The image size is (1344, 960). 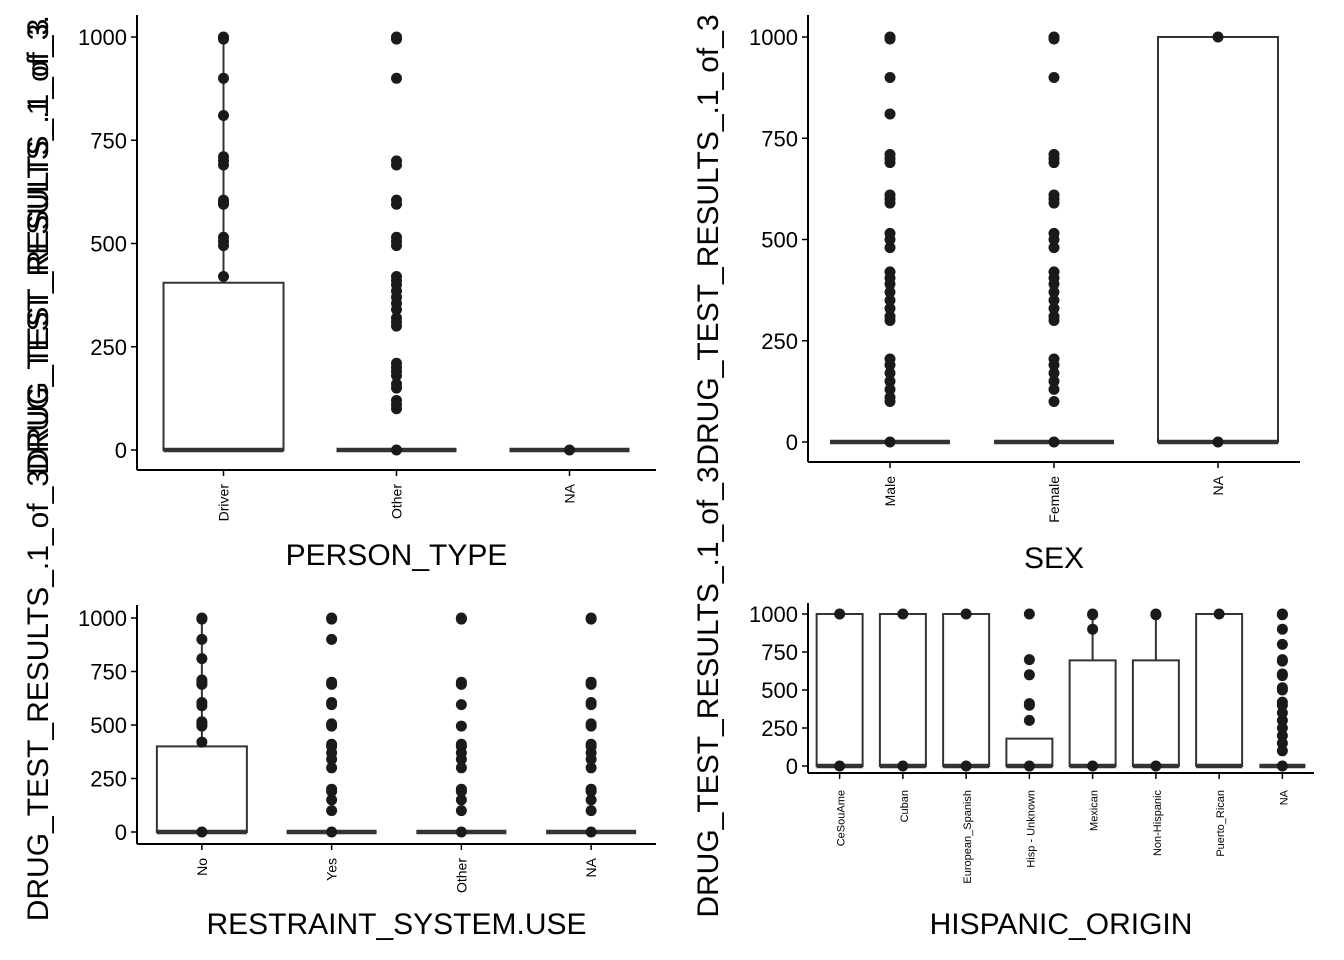 I want to click on x-tick-label: No, so click(x=202, y=867).